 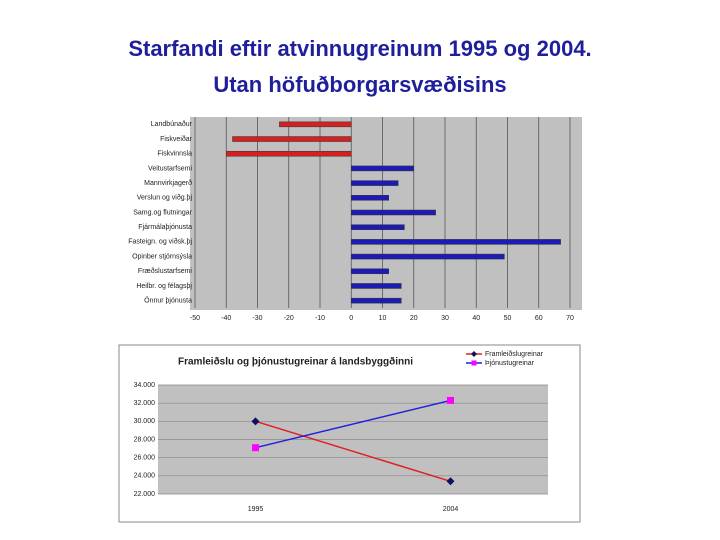 I want to click on x-tick-label: -30, so click(x=257, y=318).